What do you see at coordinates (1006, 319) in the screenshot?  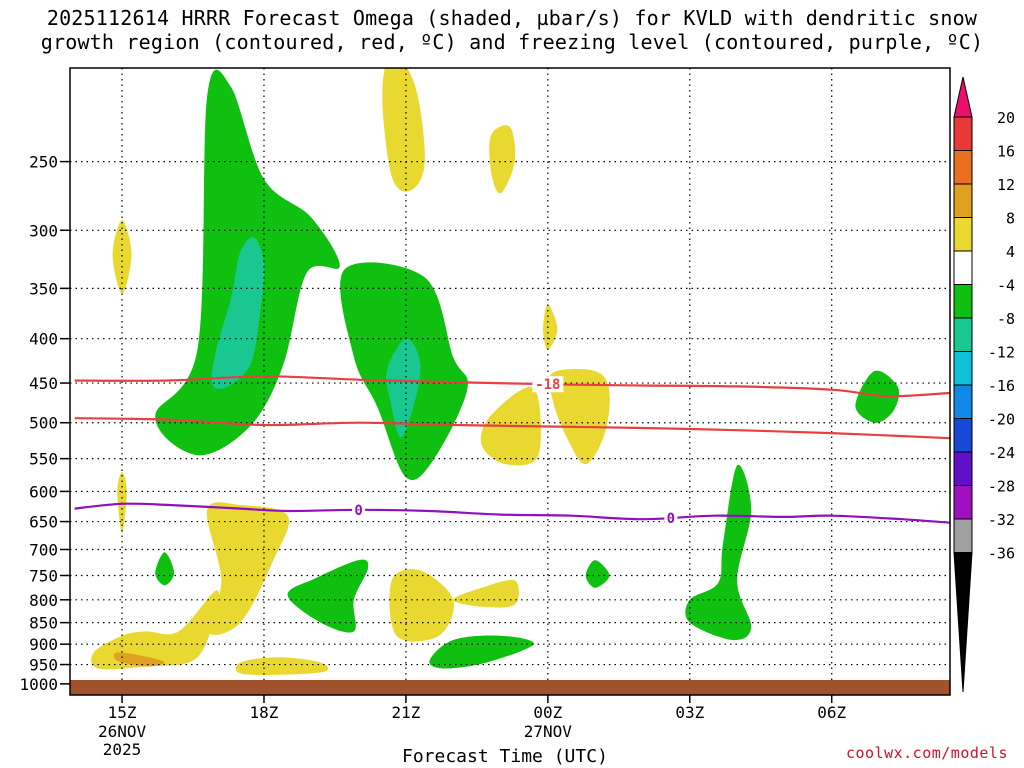 I see `colorbar-label-6: -8` at bounding box center [1006, 319].